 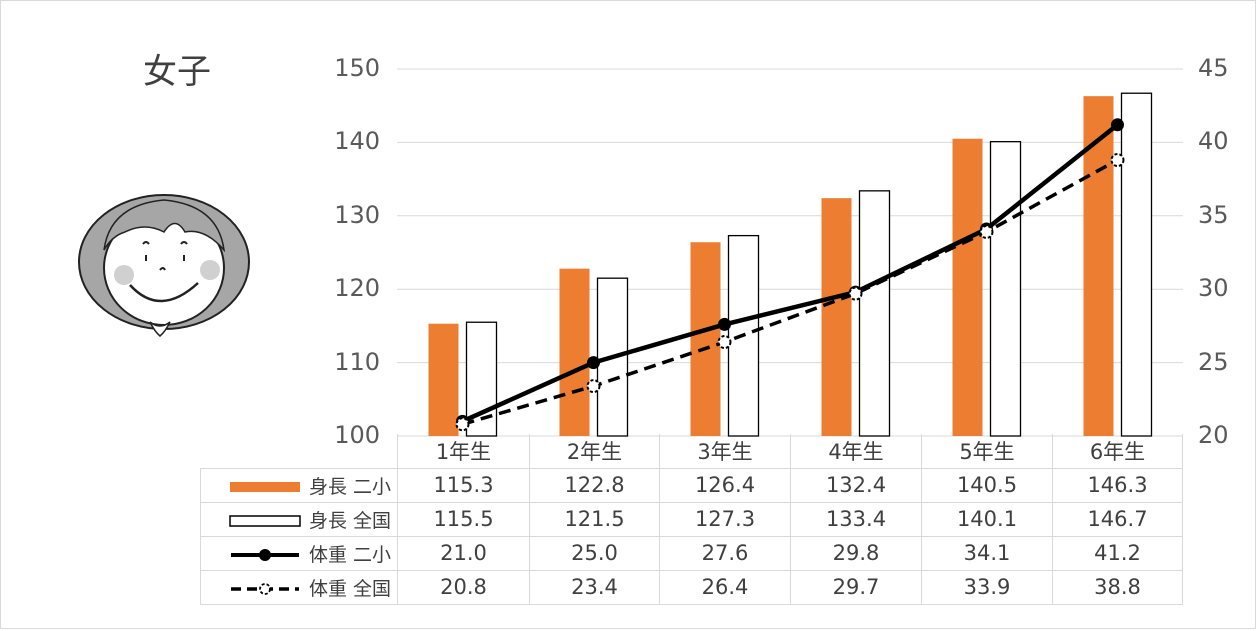 What do you see at coordinates (357, 435) in the screenshot?
I see `y-left-tick-label: 100` at bounding box center [357, 435].